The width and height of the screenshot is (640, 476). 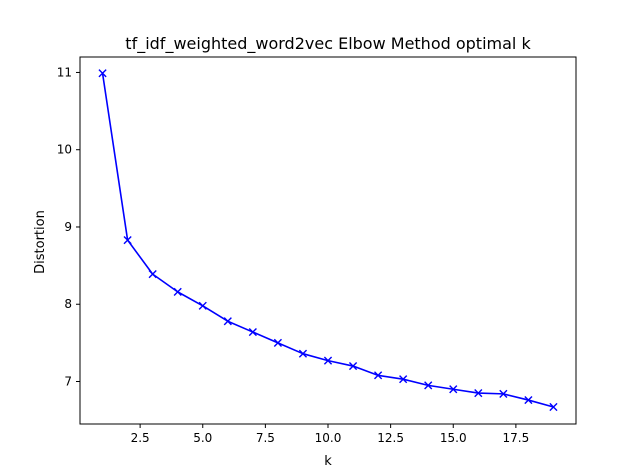 What do you see at coordinates (64, 72) in the screenshot?
I see `y-tick-label: 11` at bounding box center [64, 72].